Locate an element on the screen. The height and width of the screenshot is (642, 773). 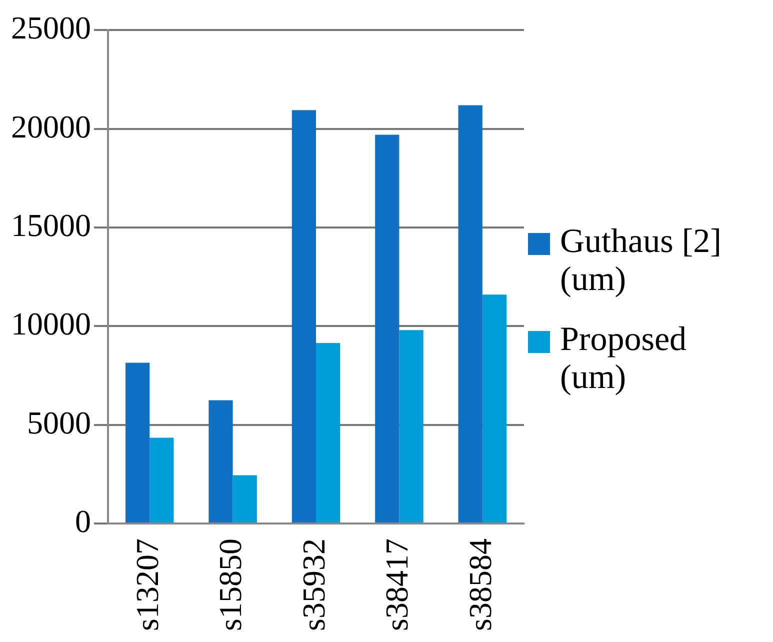
y-tick-label: 5000 is located at coordinates (59, 422).